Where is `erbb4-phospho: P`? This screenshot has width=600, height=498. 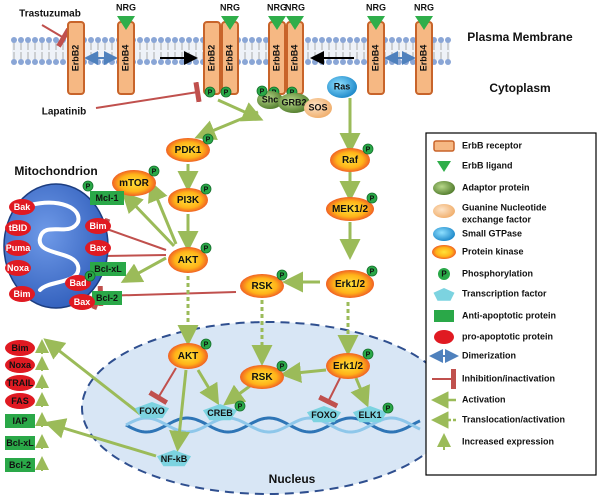
erbb4-phospho: P is located at coordinates (226, 92).